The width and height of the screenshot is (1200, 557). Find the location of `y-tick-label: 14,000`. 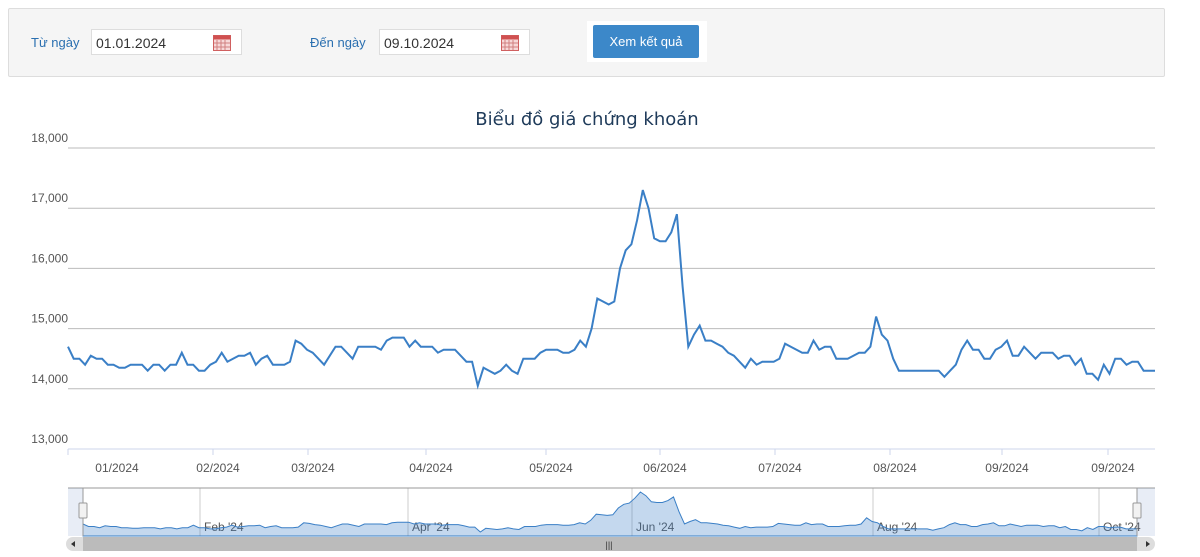

y-tick-label: 14,000 is located at coordinates (49, 379).